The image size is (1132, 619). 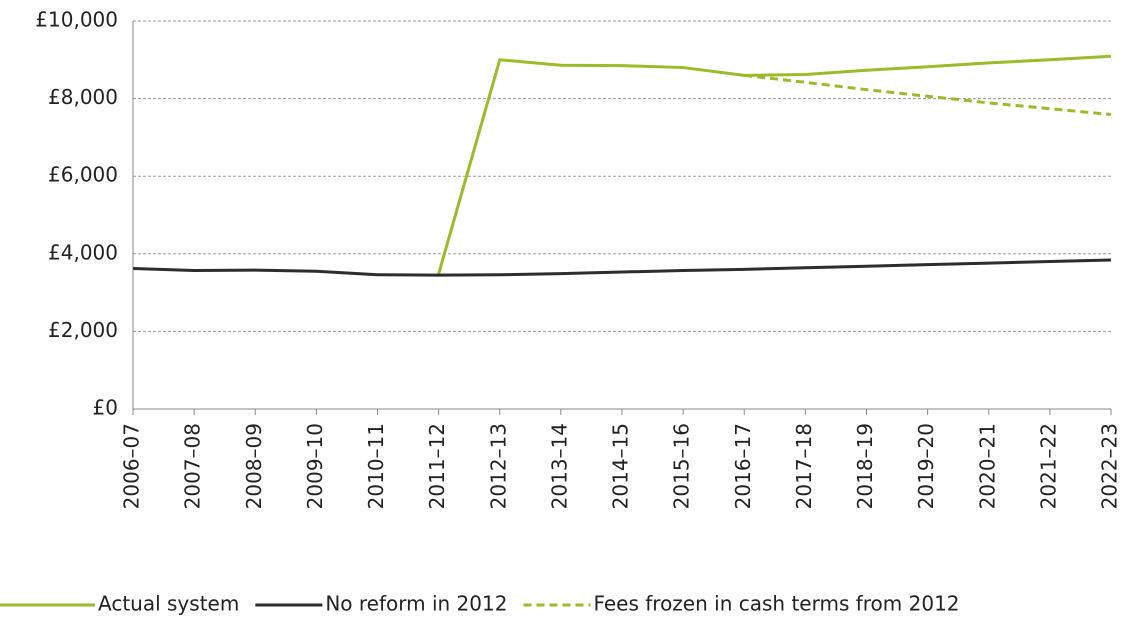 I want to click on y-tick-label: £0, so click(x=105, y=408).